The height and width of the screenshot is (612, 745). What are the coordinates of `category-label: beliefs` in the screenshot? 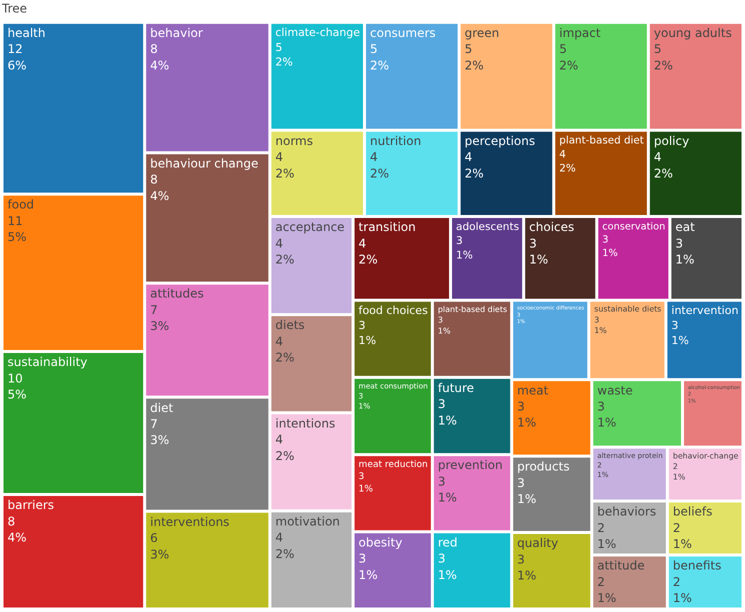 It's located at (692, 511).